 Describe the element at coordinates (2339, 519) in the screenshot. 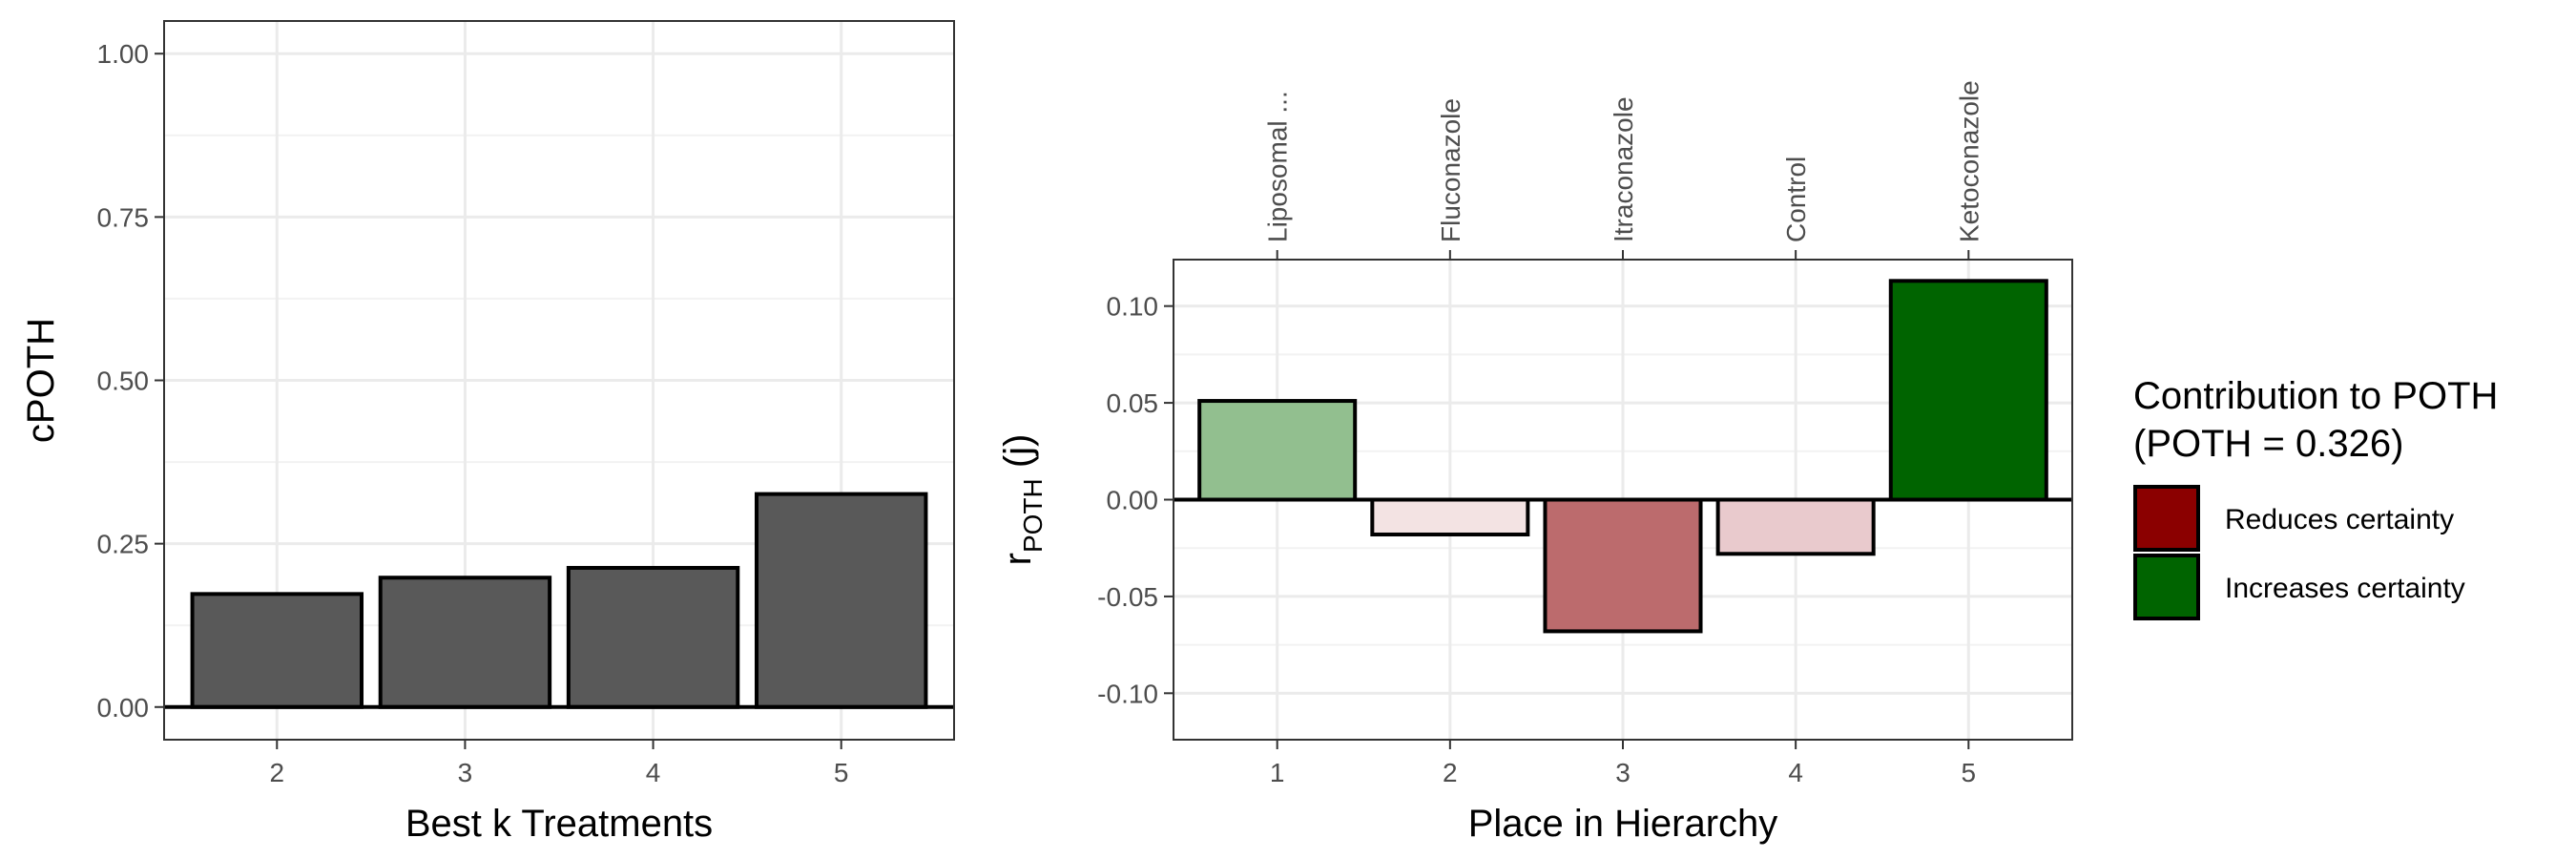

I see `legend-label: Reduces certainty` at that location.